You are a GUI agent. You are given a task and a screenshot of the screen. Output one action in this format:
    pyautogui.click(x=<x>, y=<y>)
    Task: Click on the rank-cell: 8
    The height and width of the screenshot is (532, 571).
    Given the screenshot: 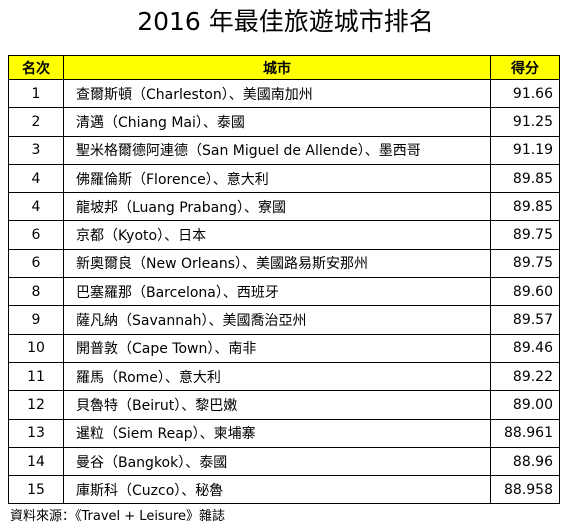 What is the action you would take?
    pyautogui.click(x=36, y=292)
    